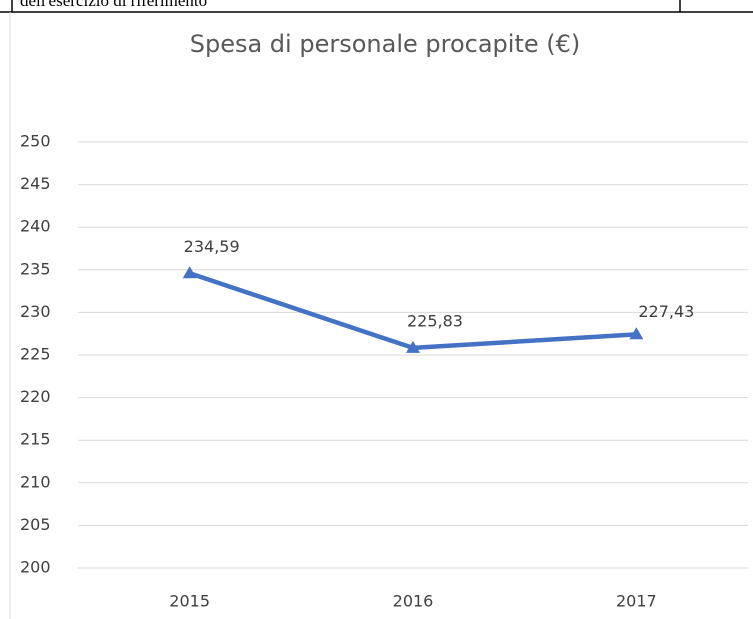  What do you see at coordinates (35, 354) in the screenshot?
I see `y-tick-label: 225` at bounding box center [35, 354].